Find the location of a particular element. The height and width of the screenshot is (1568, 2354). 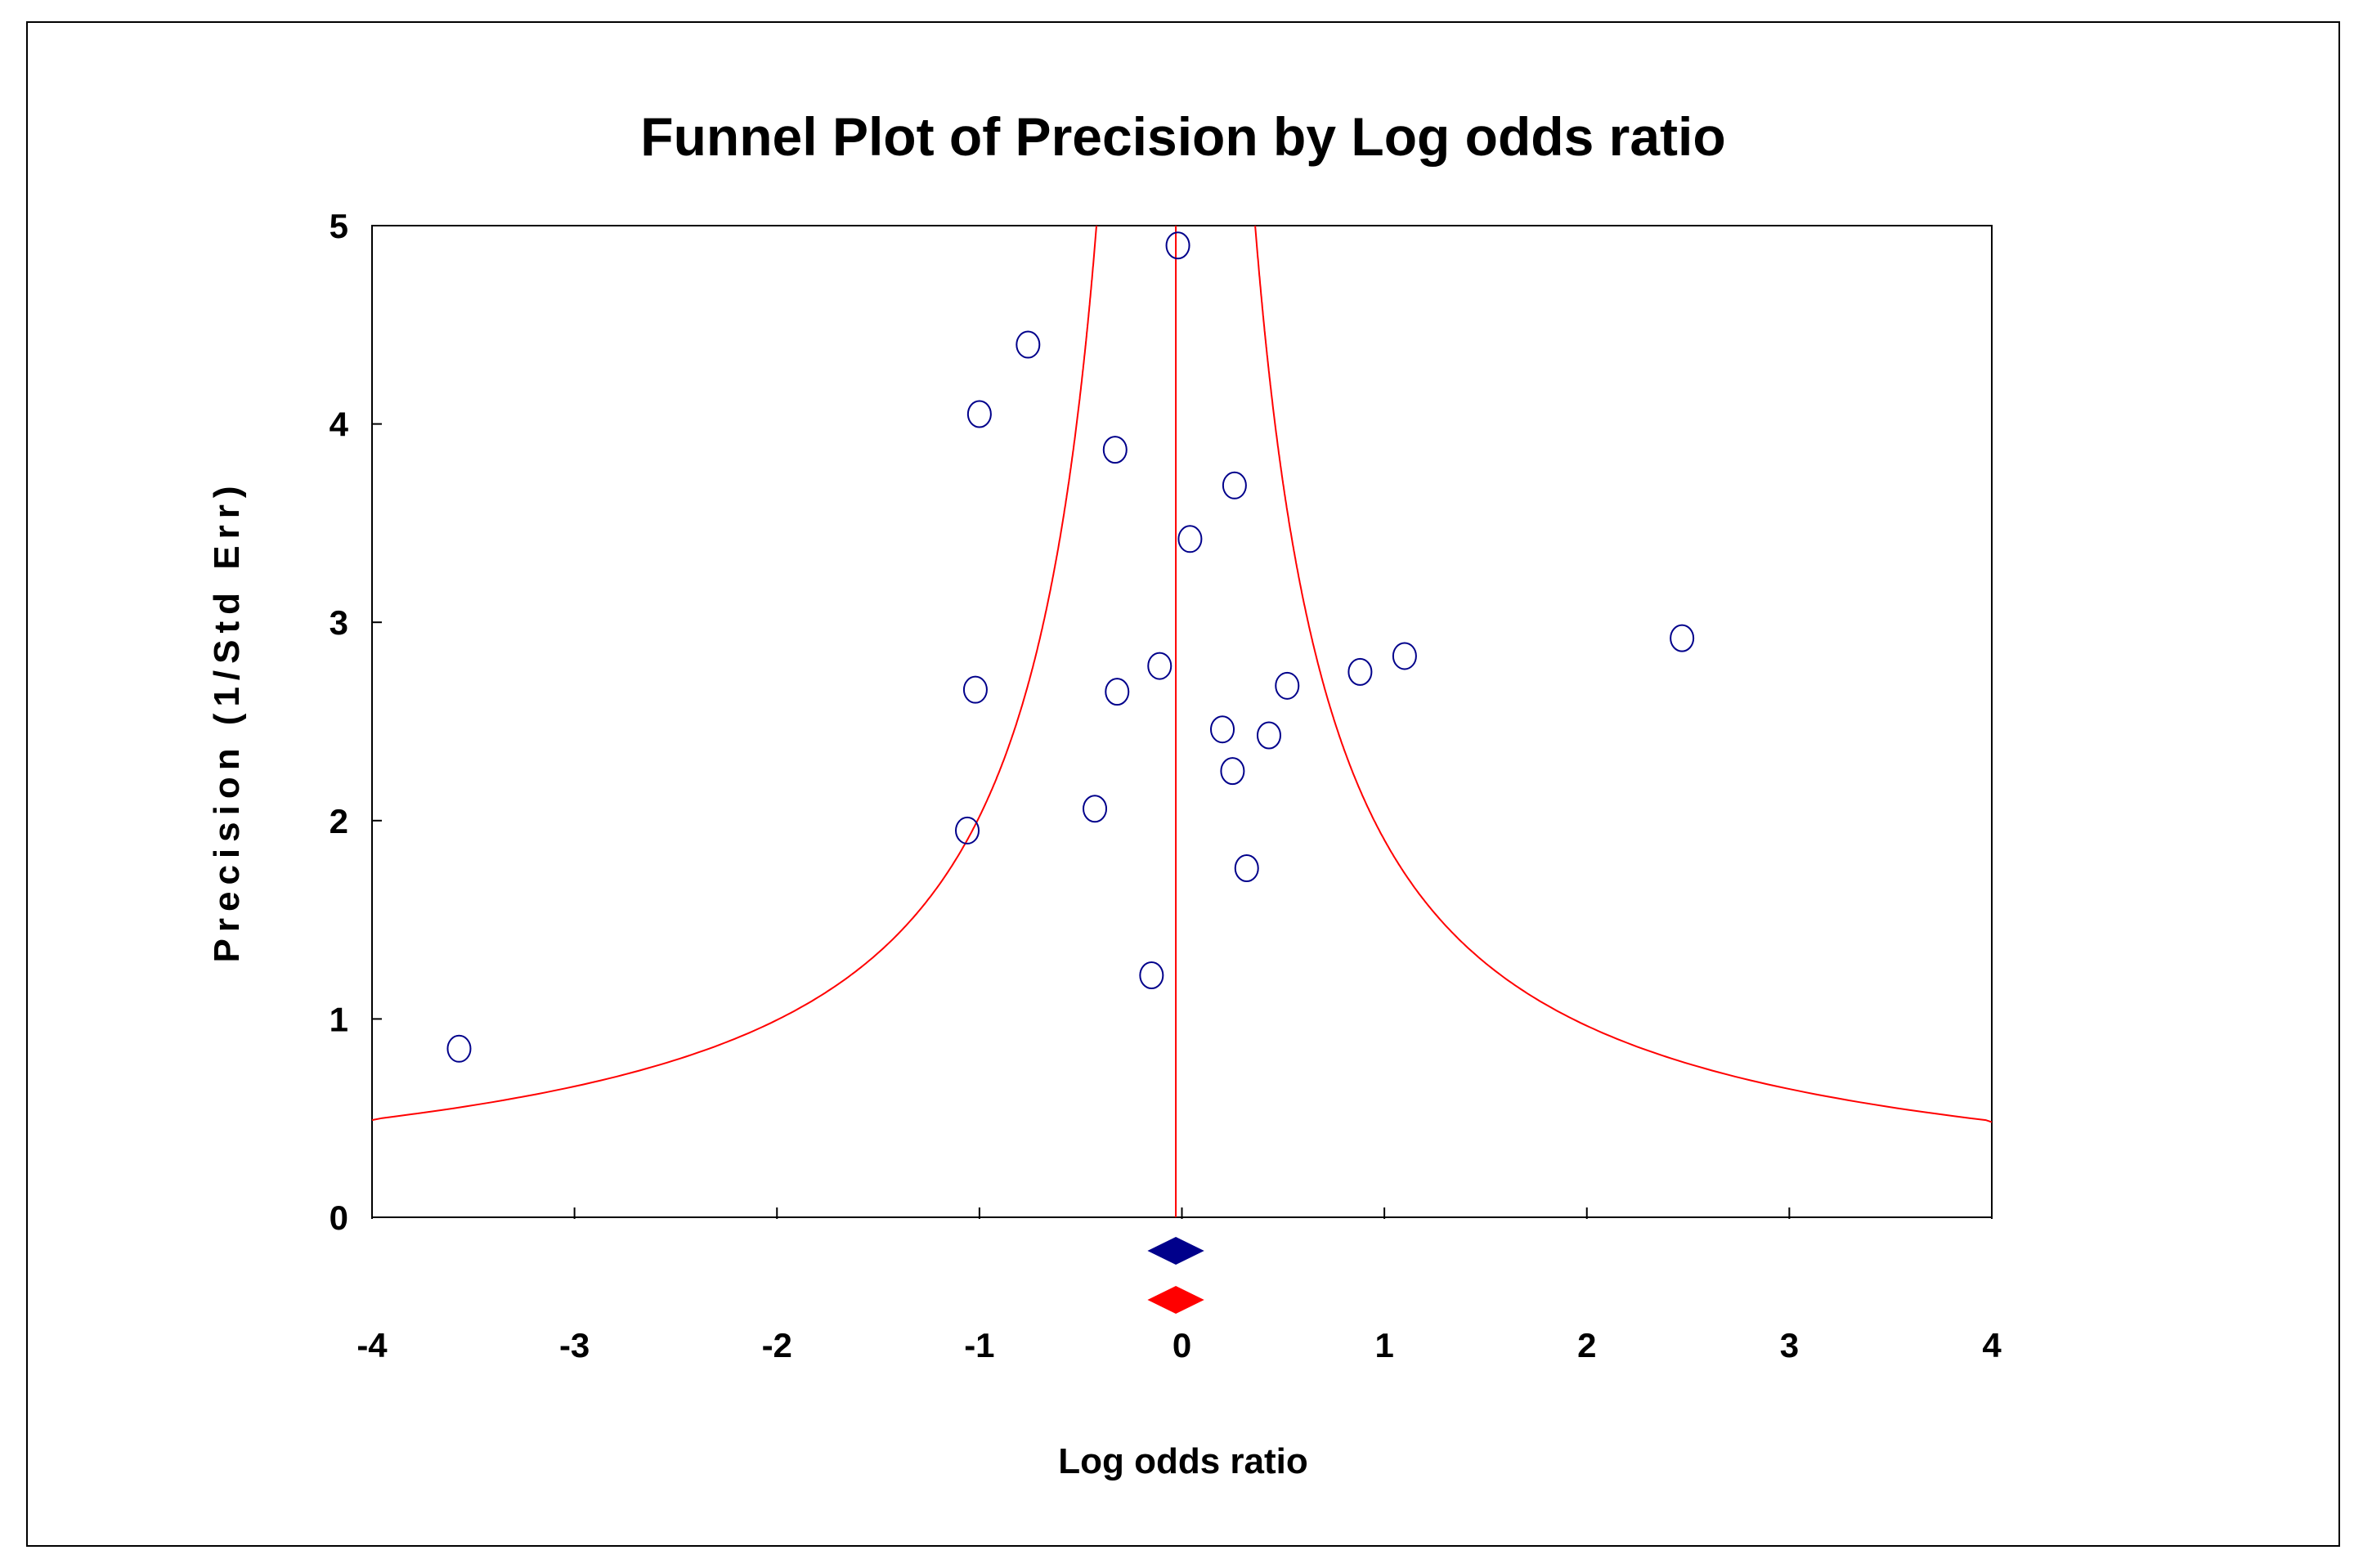

x-tick-label: -3 is located at coordinates (574, 1345).